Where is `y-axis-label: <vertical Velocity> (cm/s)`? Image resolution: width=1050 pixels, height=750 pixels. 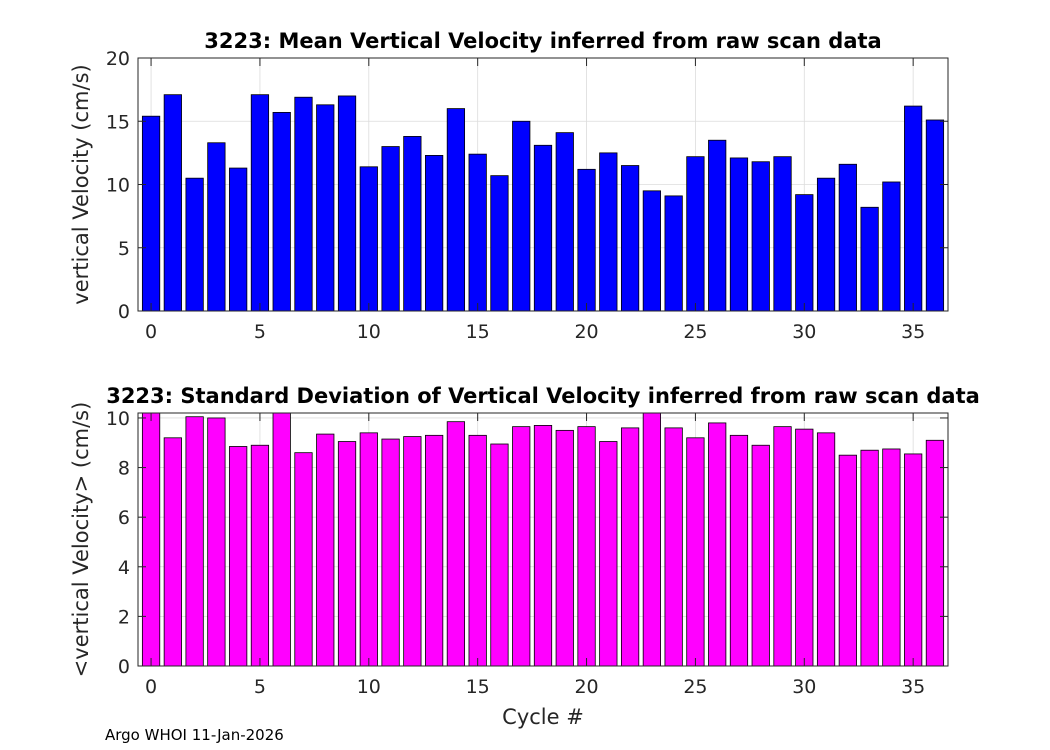 y-axis-label: <vertical Velocity> (cm/s) is located at coordinates (81, 540).